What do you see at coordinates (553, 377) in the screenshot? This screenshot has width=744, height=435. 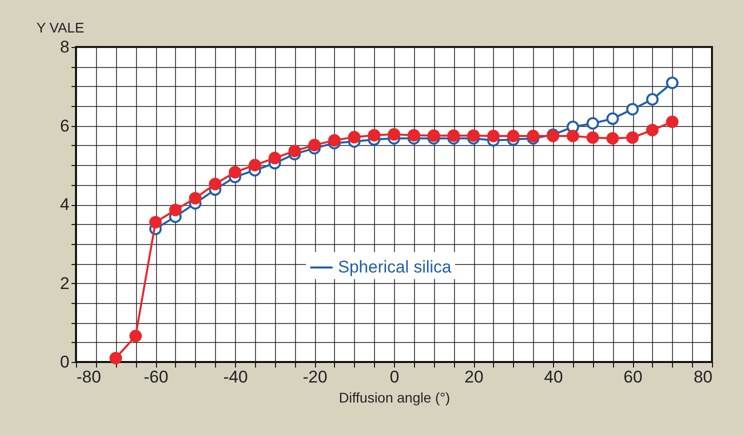 I see `x-tick-label: 40` at bounding box center [553, 377].